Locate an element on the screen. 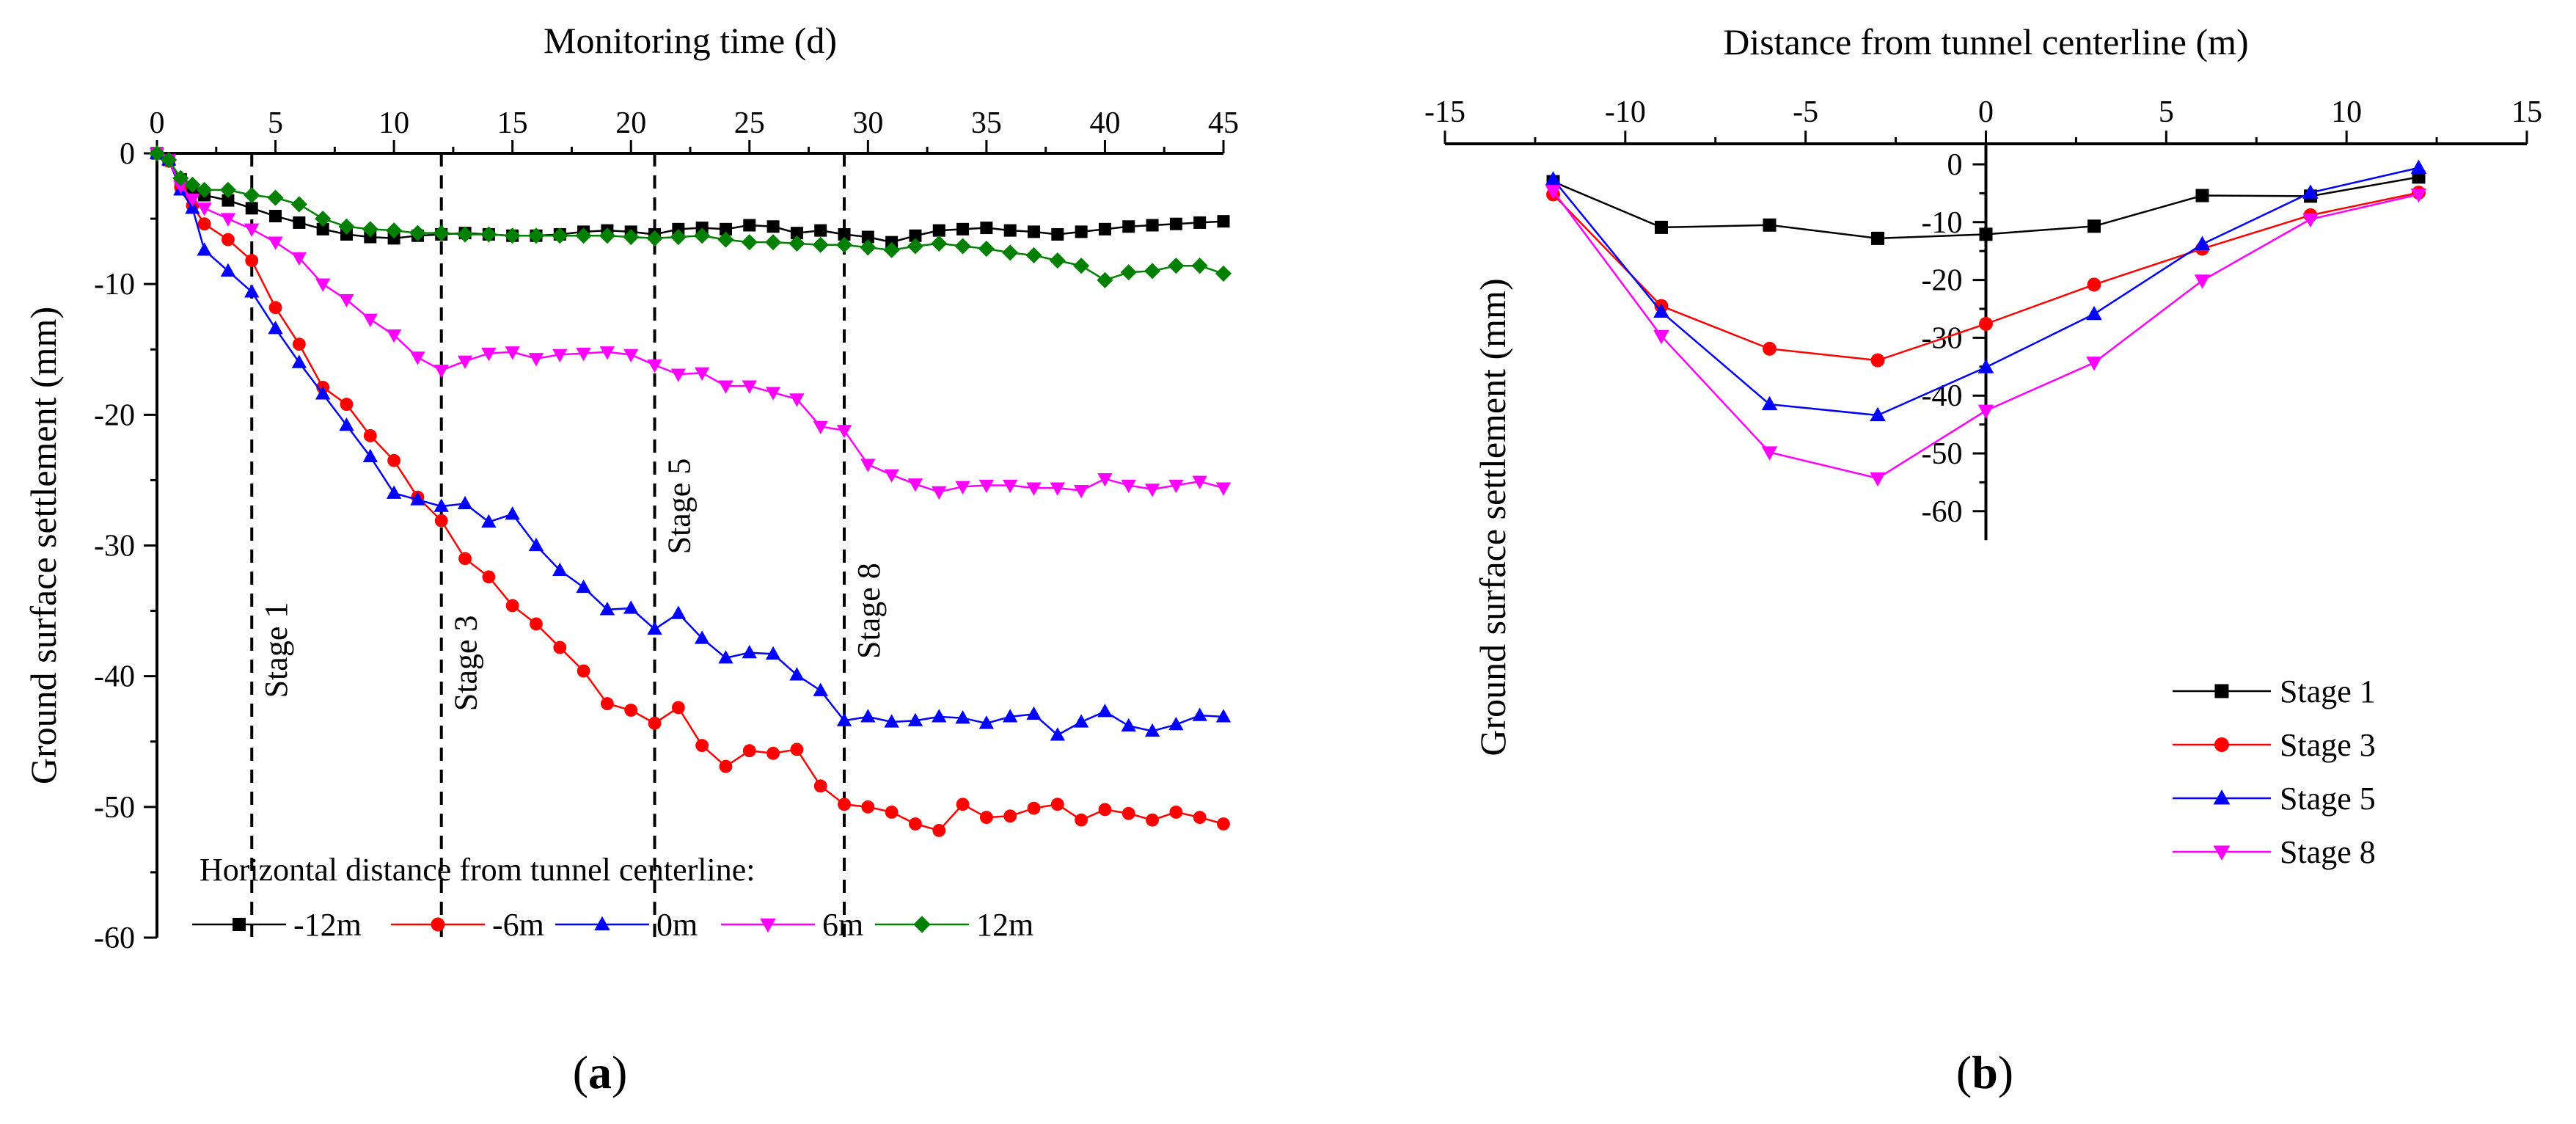 This screenshot has height=1124, width=2576. panel-label-part: a is located at coordinates (600, 1072).